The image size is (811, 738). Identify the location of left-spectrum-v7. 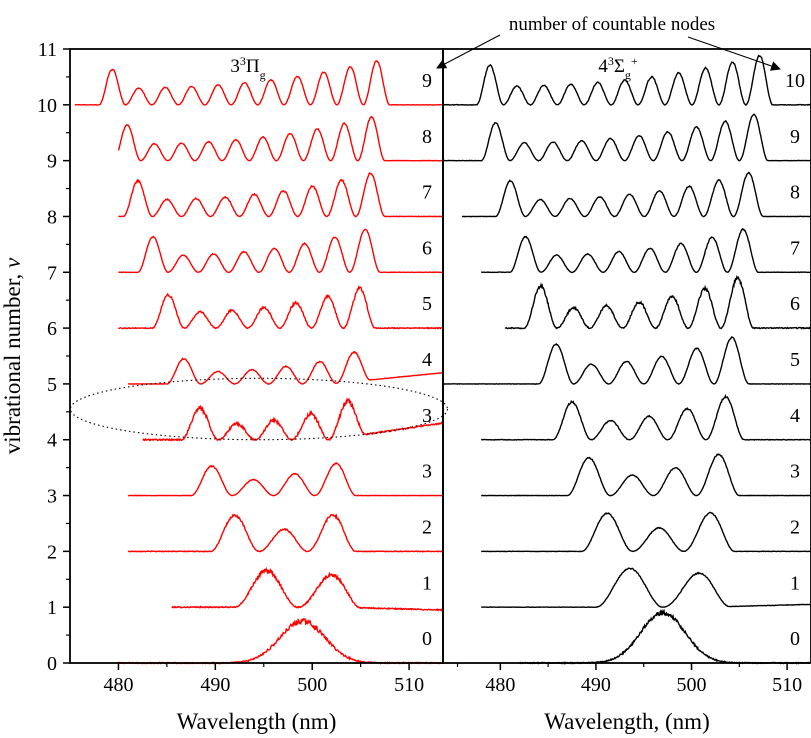
(280, 251).